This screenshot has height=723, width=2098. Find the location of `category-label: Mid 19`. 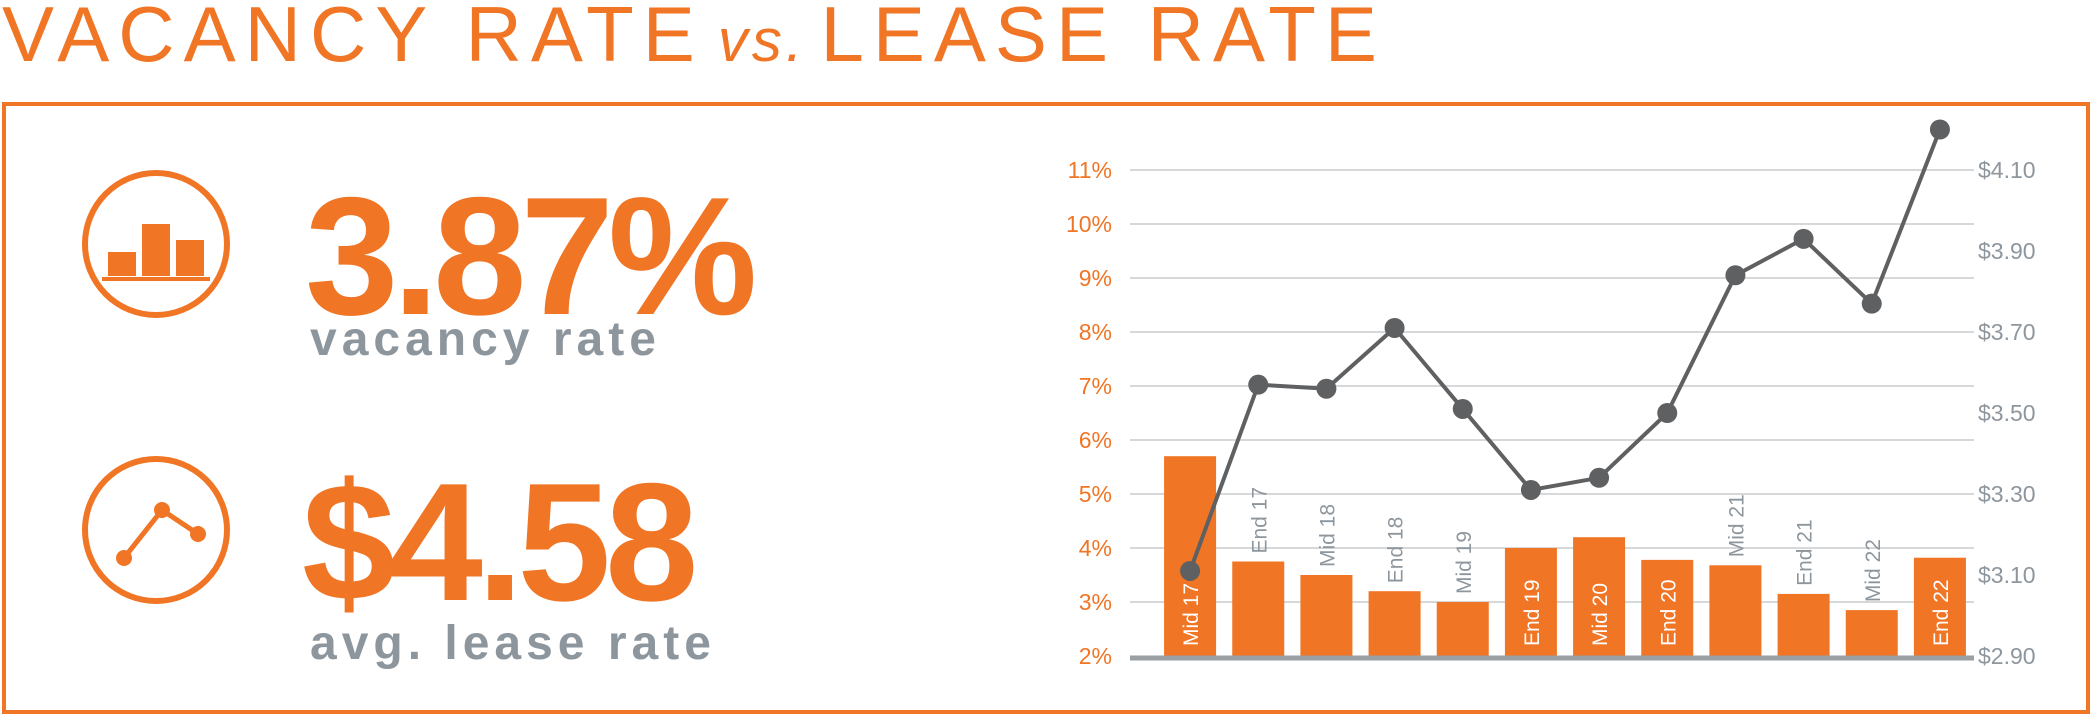

category-label: Mid 19 is located at coordinates (1464, 562).